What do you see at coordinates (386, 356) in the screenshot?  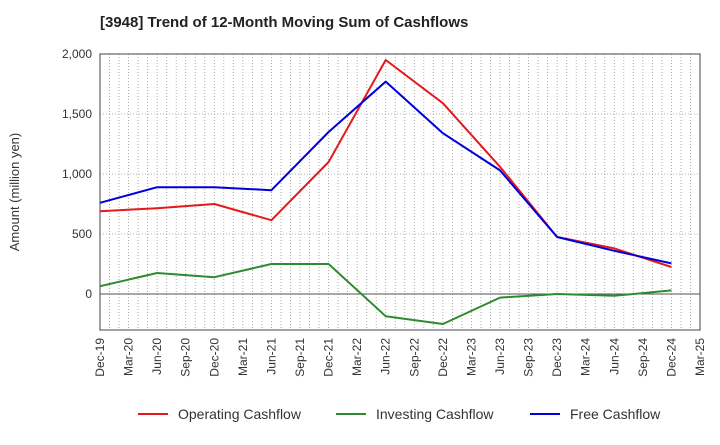 I see `x-tick-label: Jun-22` at bounding box center [386, 356].